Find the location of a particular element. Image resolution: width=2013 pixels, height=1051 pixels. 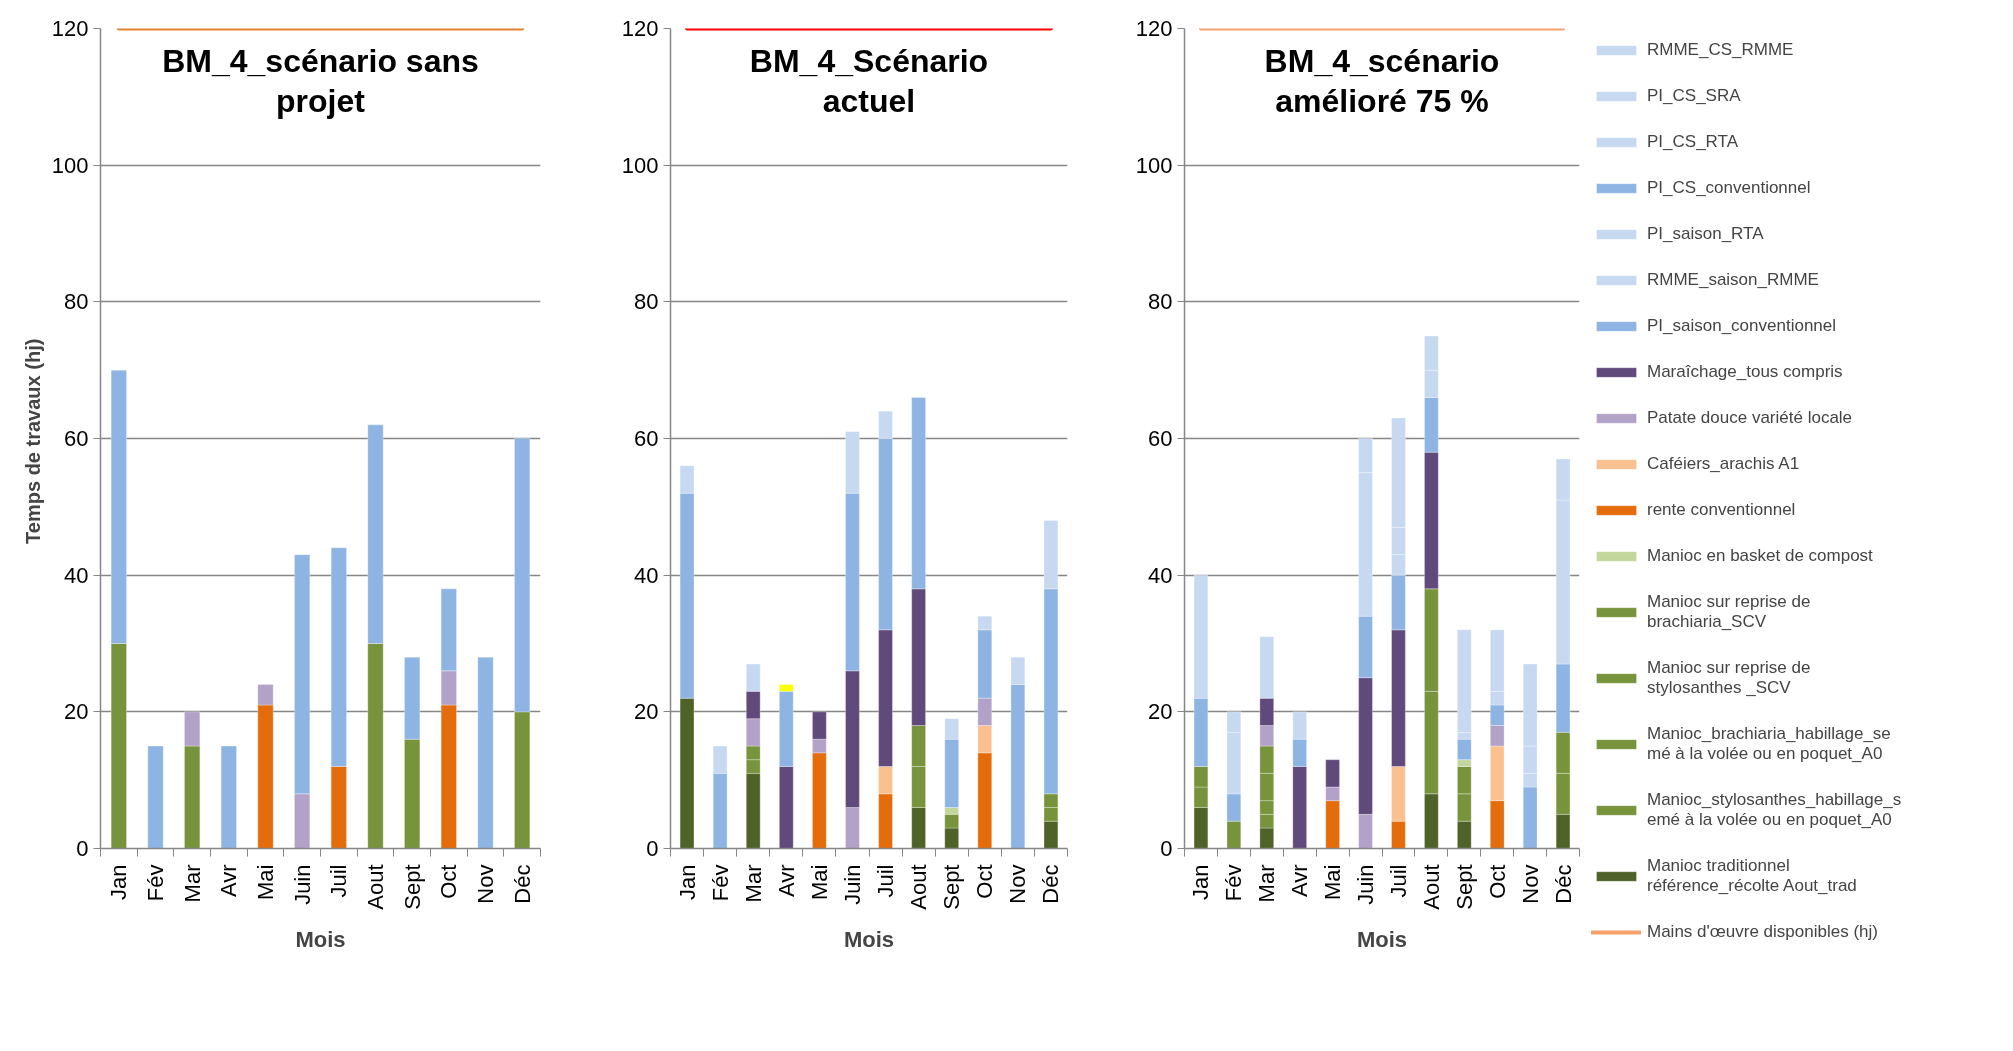

legend-label: PI_CS_conventionnel is located at coordinates (1729, 188).